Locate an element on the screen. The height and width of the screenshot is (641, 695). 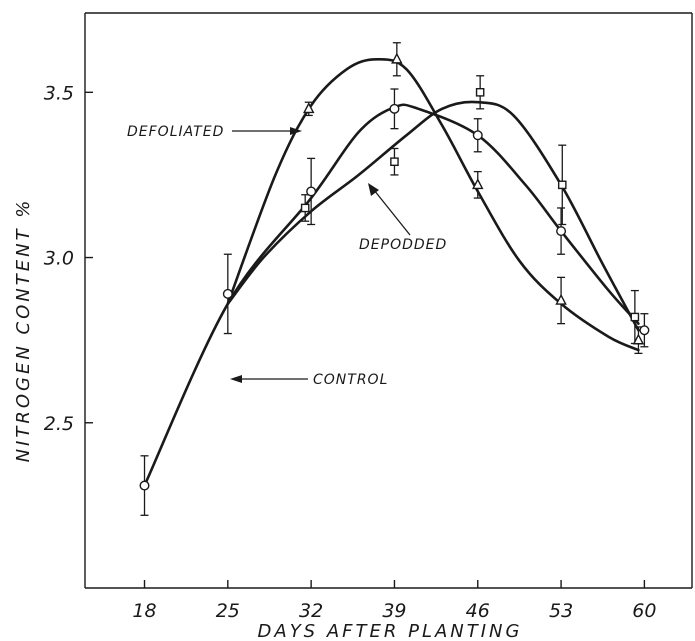
x-axis-title: DAYS AFTER PLANTING is located at coordinates (390, 631).